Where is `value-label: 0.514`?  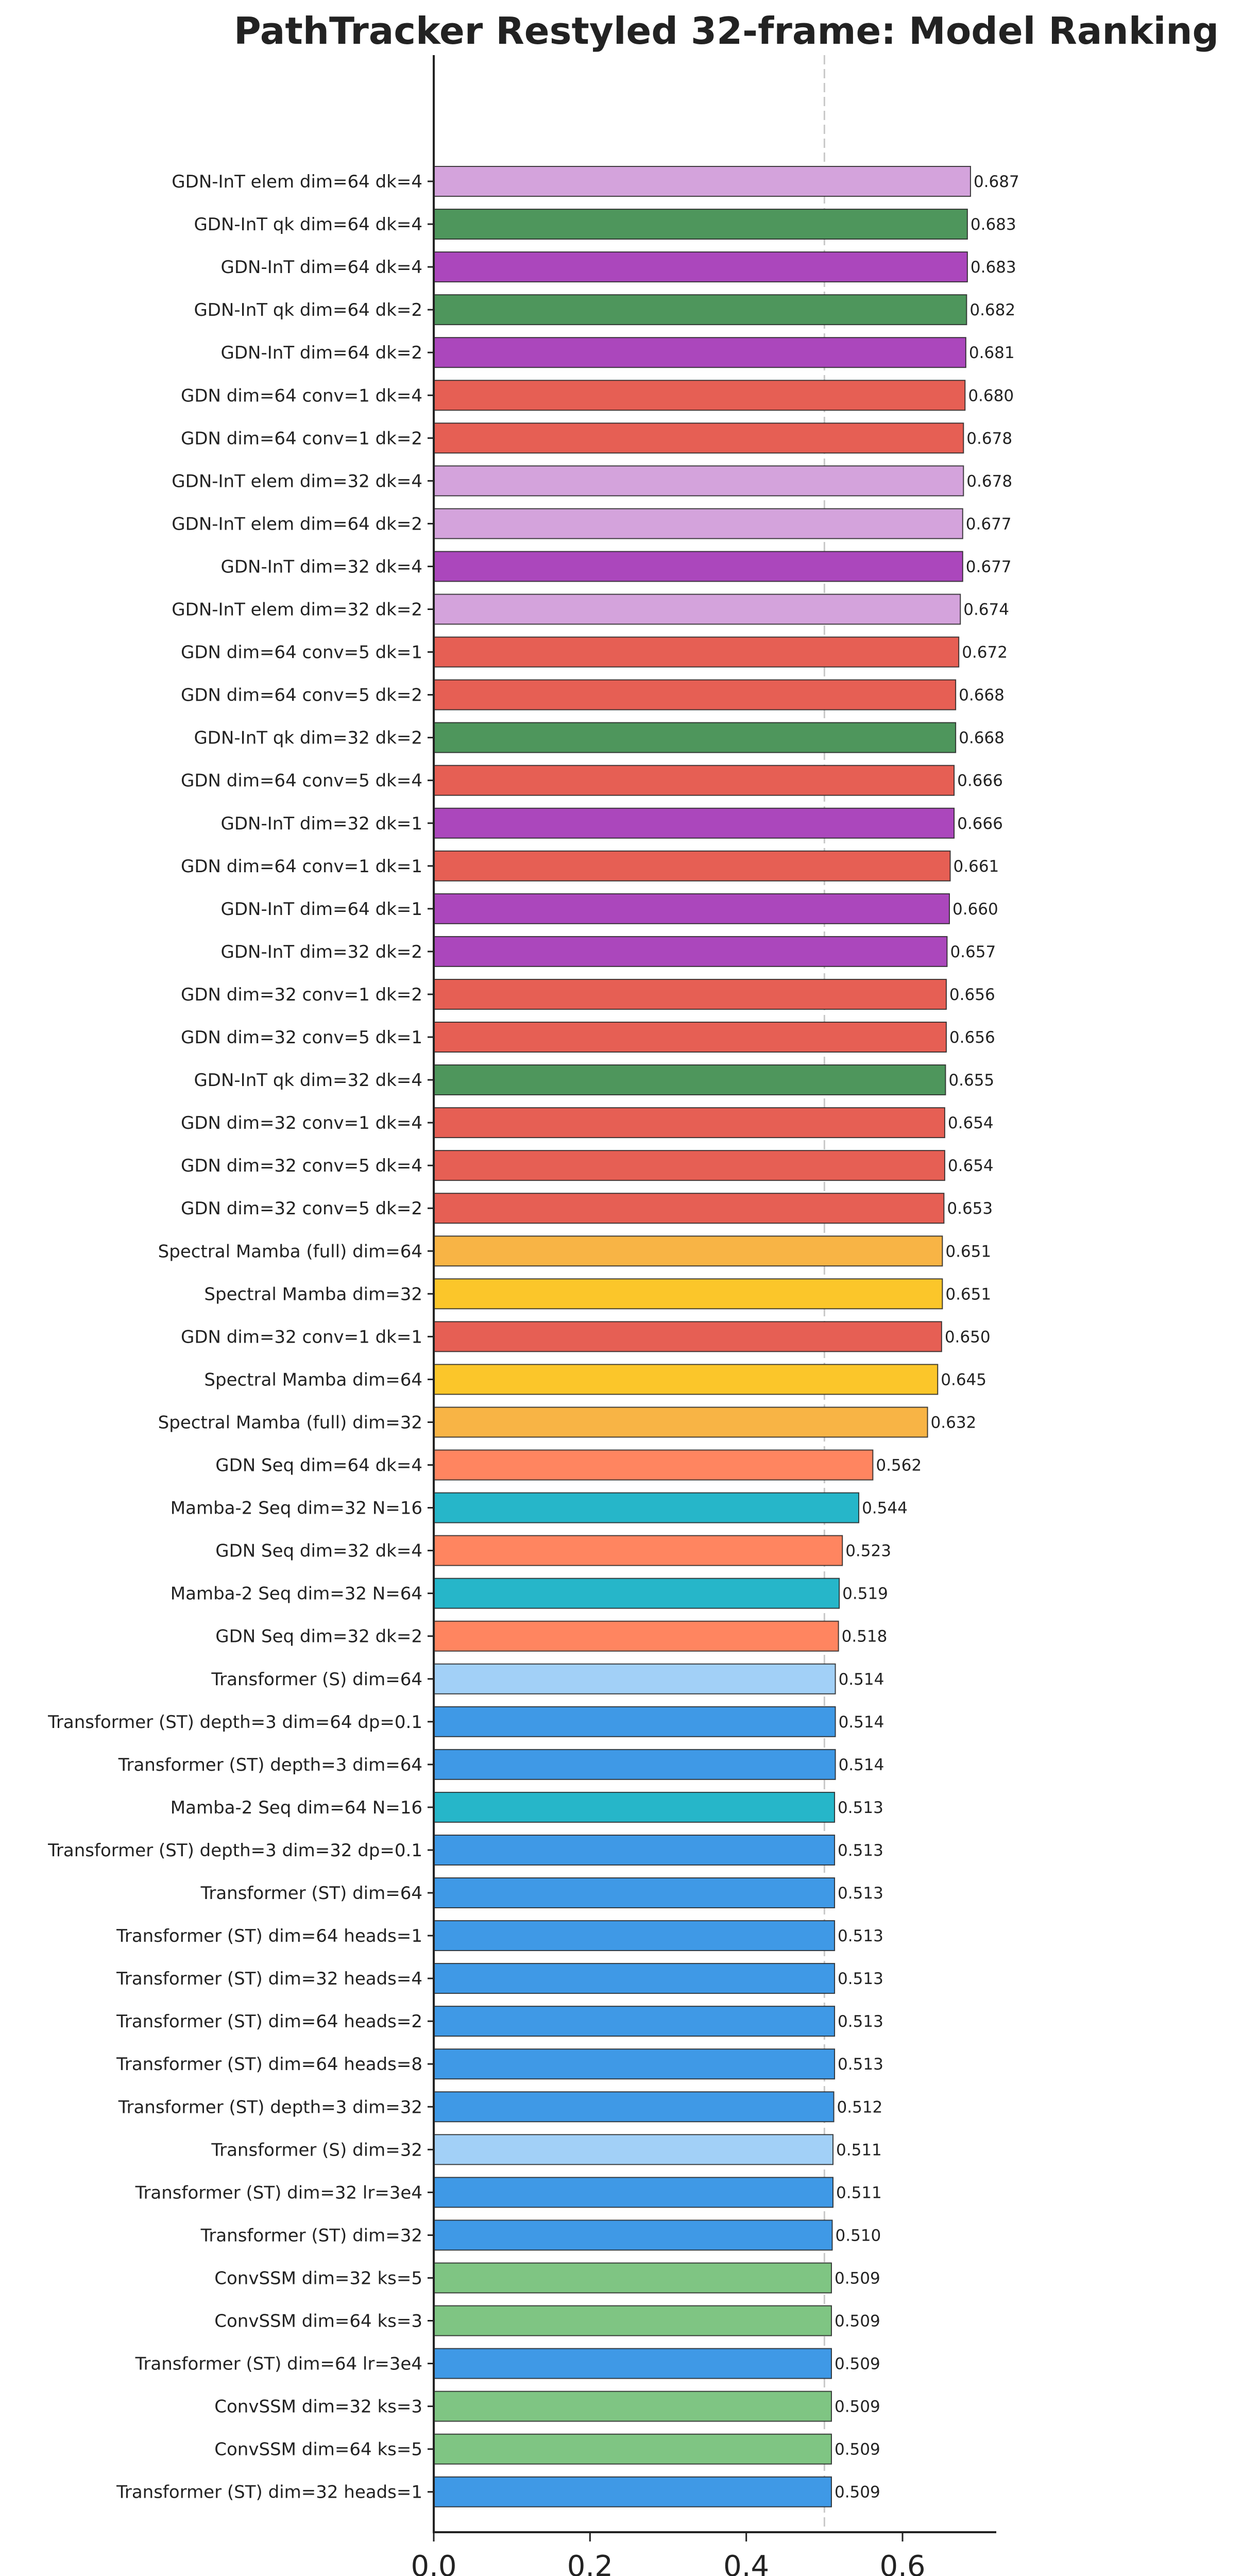
value-label: 0.514 is located at coordinates (861, 1679).